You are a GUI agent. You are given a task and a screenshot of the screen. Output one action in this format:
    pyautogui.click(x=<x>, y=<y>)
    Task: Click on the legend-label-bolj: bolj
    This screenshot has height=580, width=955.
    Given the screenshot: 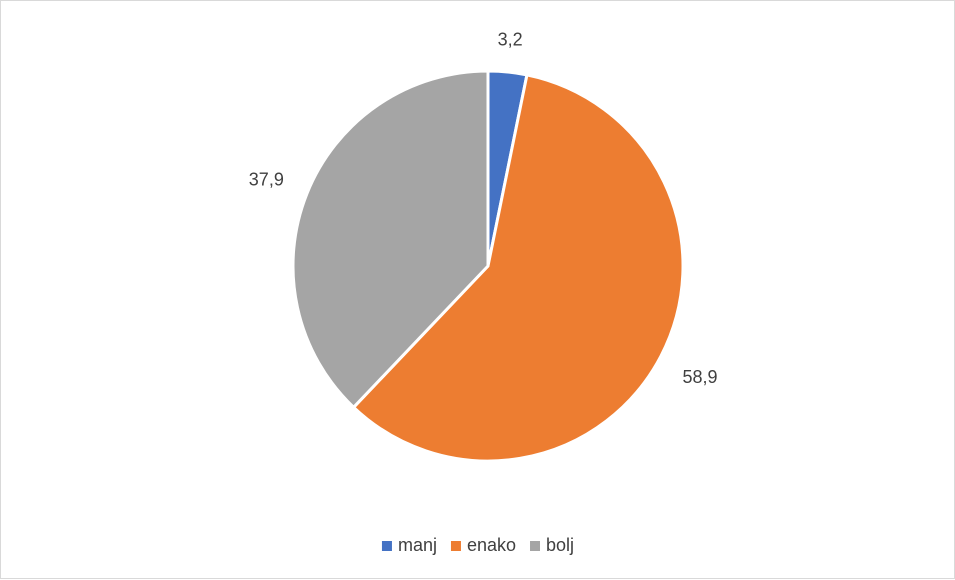 What is the action you would take?
    pyautogui.click(x=560, y=545)
    